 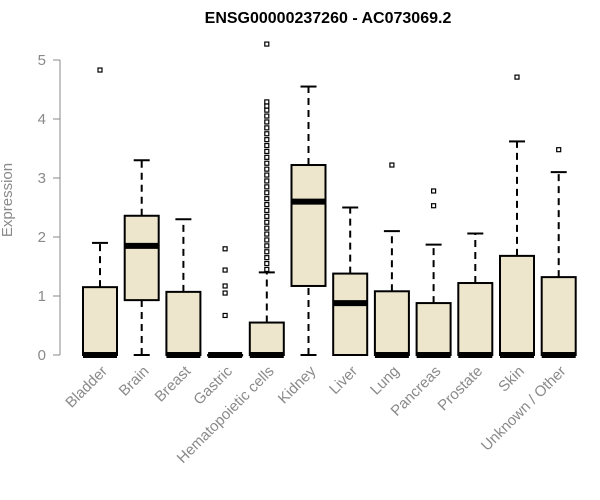 I want to click on x-tick-label: Brain, so click(x=134, y=381).